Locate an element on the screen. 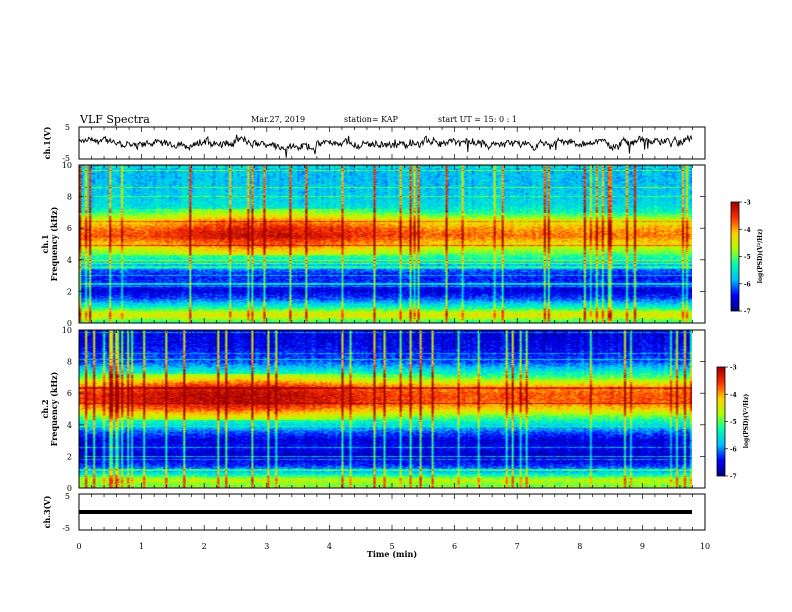 The image size is (792, 612). ch2-colorbar-tick-label: -5 is located at coordinates (733, 422).